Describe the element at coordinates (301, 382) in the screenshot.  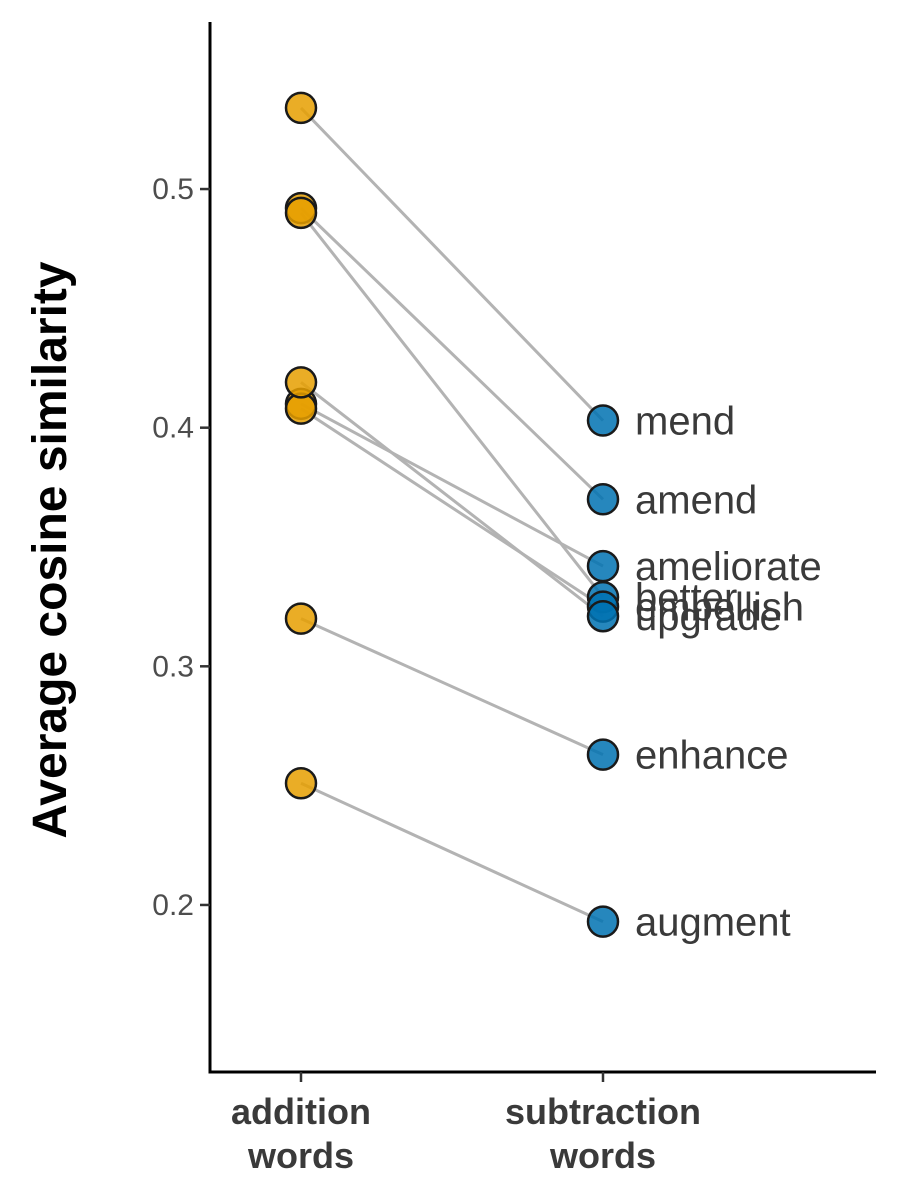
I see `addition-point-upgrade` at that location.